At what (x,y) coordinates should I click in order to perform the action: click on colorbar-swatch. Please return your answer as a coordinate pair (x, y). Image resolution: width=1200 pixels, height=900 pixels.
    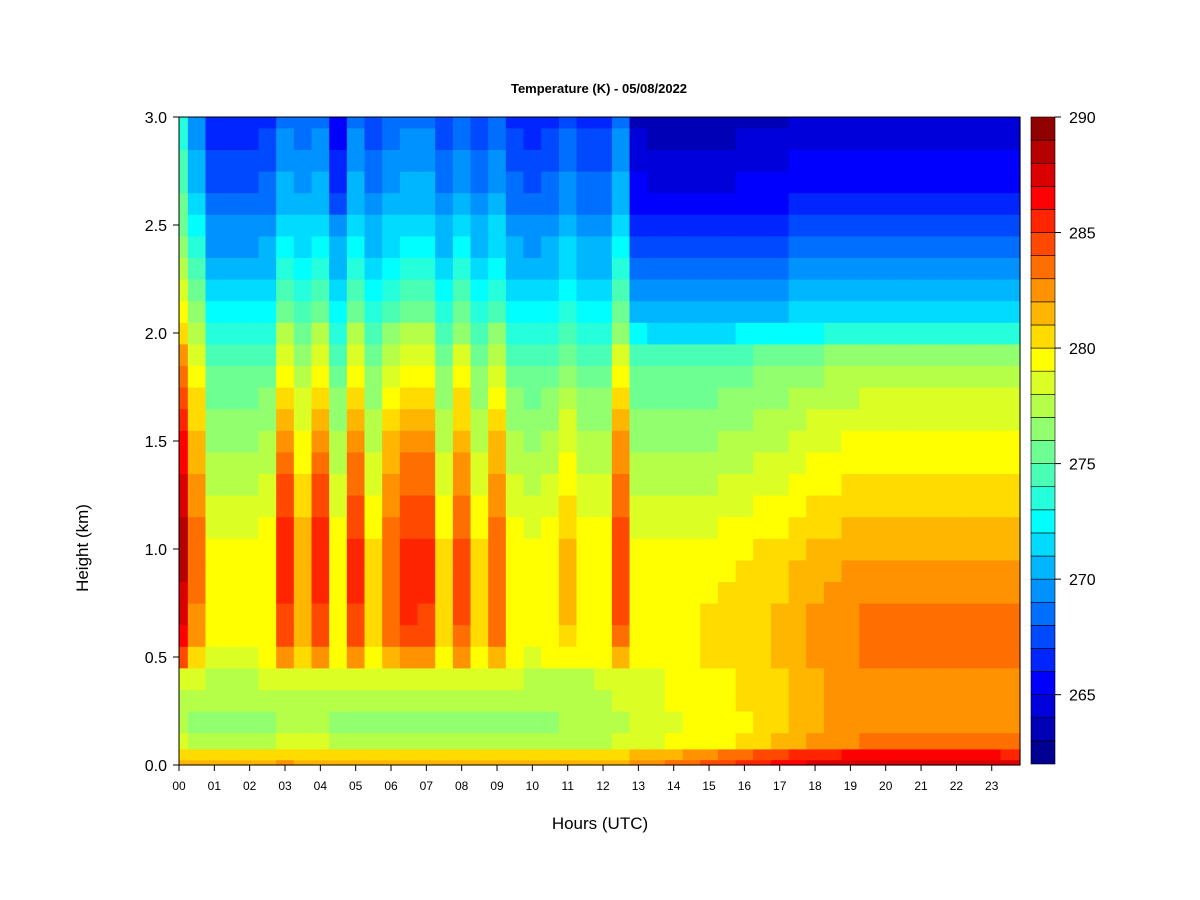
    Looking at the image, I should click on (1043, 637).